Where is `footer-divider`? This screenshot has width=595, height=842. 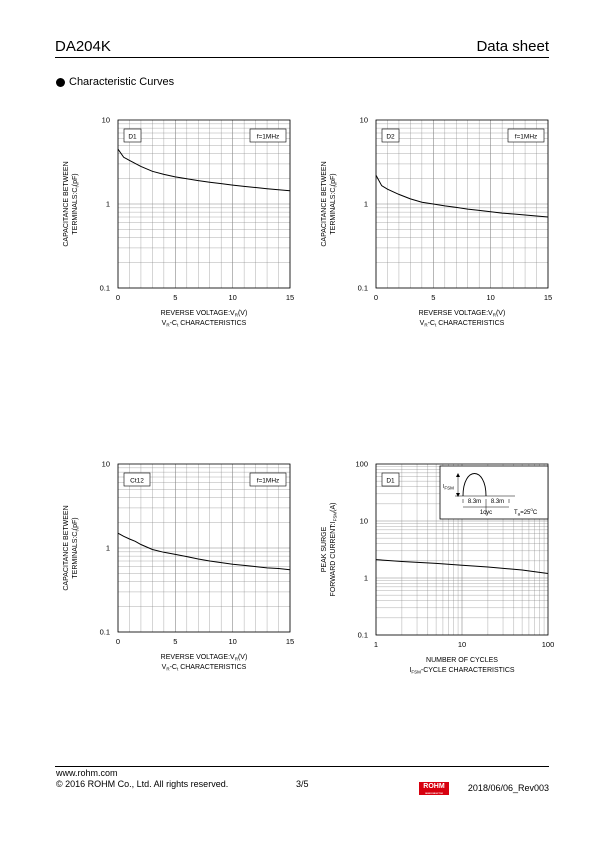 footer-divider is located at coordinates (302, 766).